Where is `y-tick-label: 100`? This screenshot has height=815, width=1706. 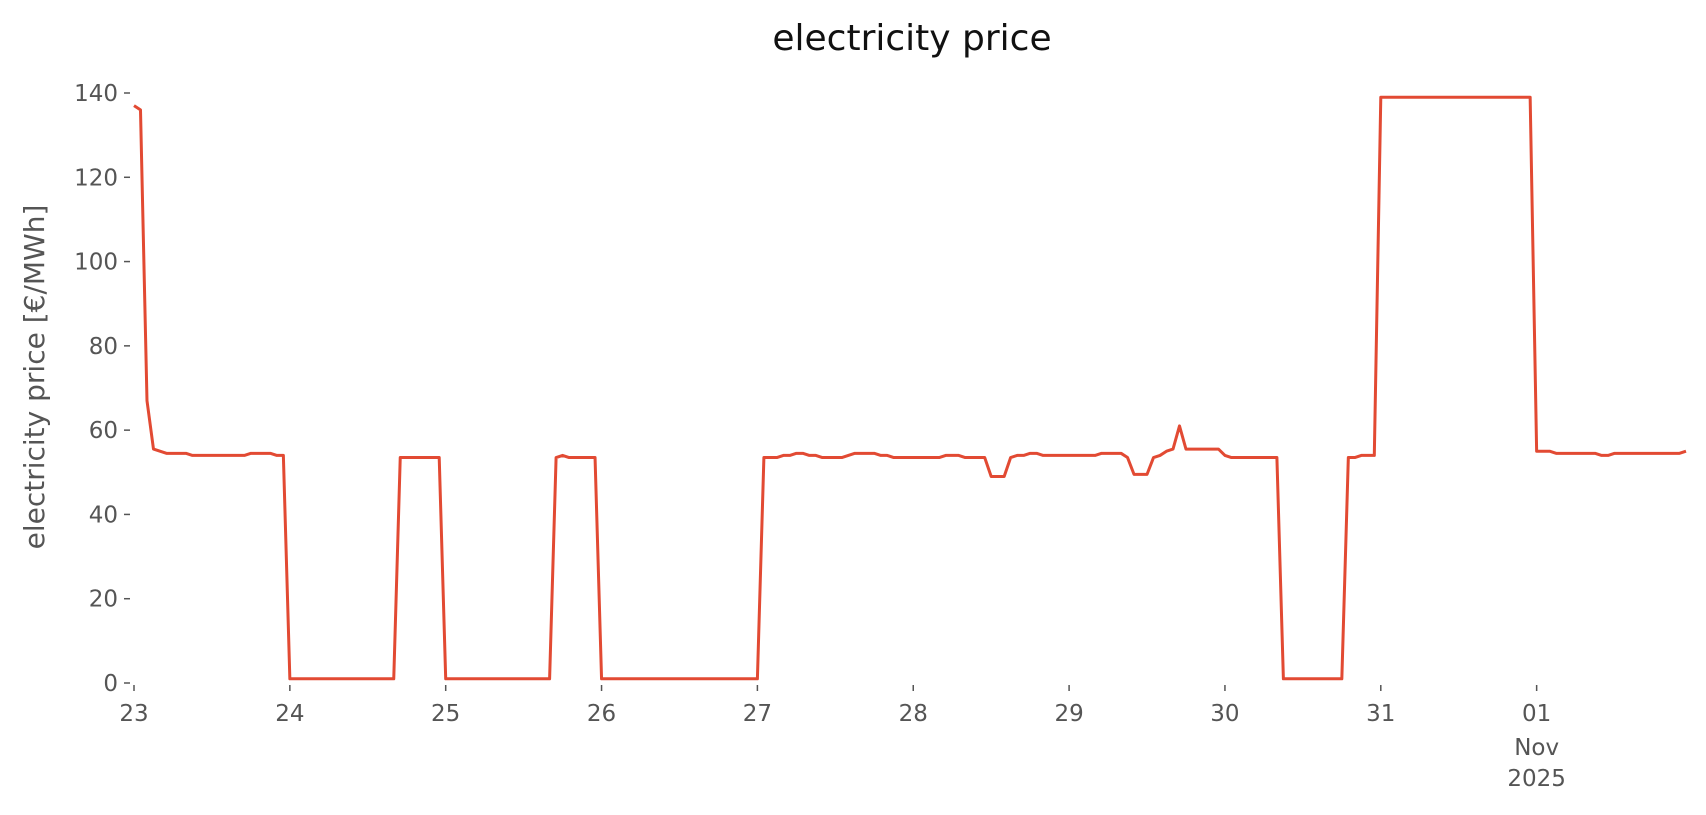
y-tick-label: 100 is located at coordinates (96, 263).